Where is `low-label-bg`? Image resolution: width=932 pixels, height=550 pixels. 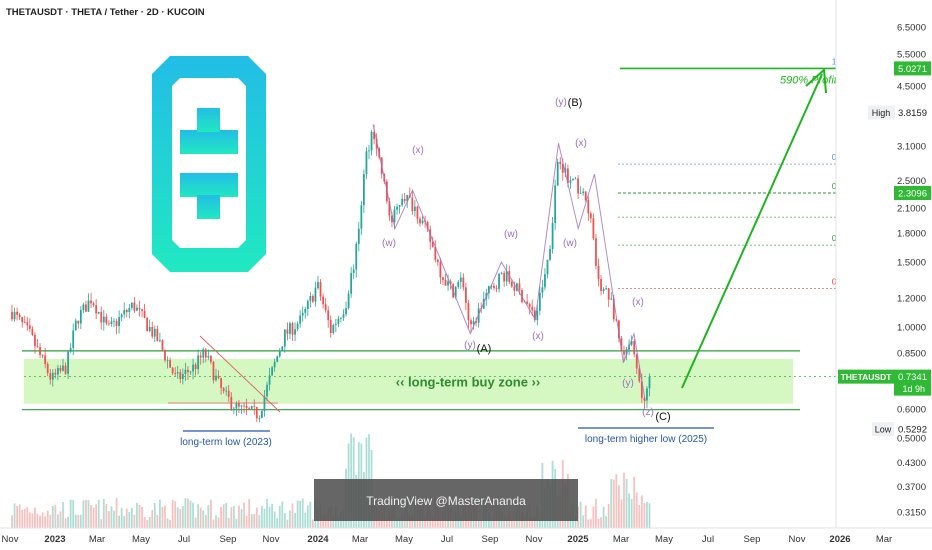 low-label-bg is located at coordinates (883, 429).